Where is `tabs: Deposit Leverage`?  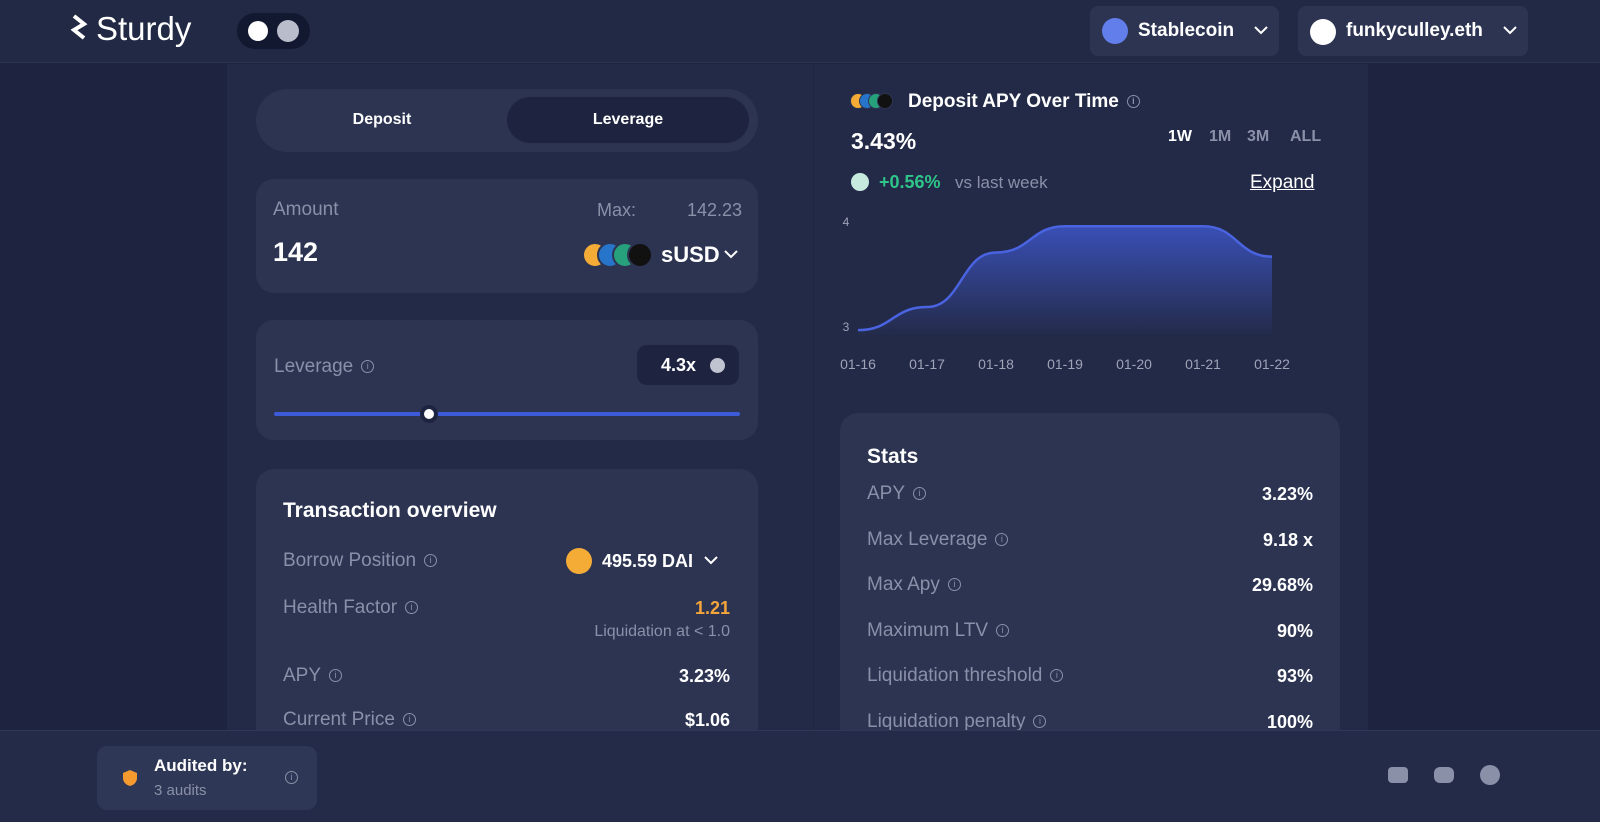 tabs: Deposit Leverage is located at coordinates (507, 120).